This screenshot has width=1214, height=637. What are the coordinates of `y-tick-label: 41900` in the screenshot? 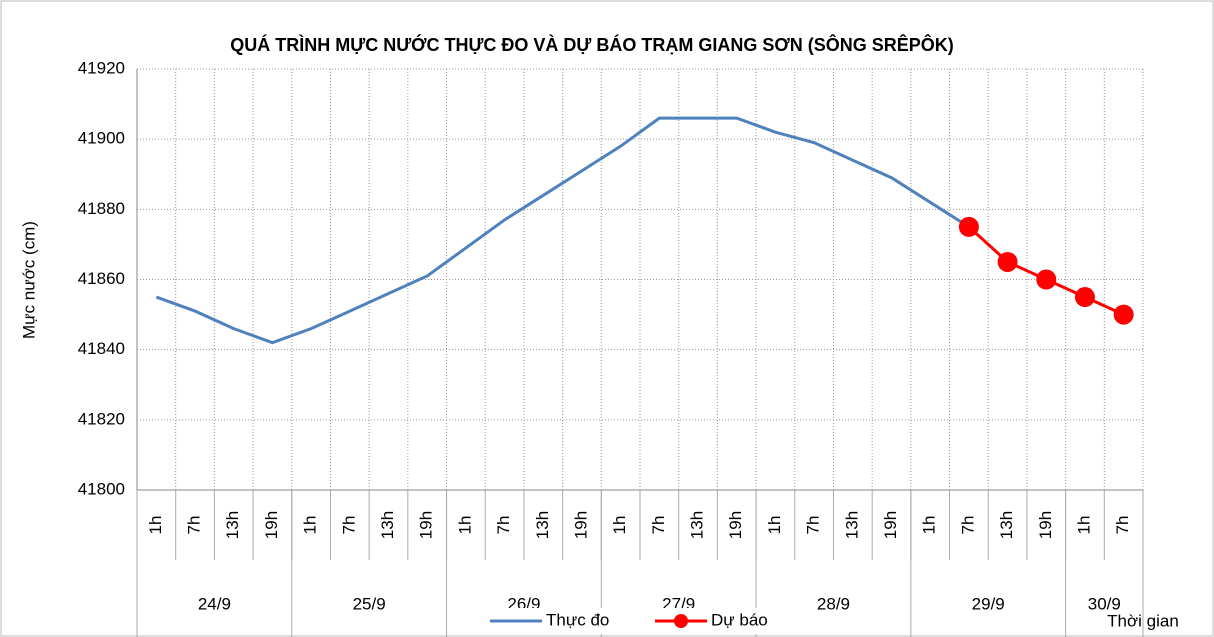 It's located at (101, 138).